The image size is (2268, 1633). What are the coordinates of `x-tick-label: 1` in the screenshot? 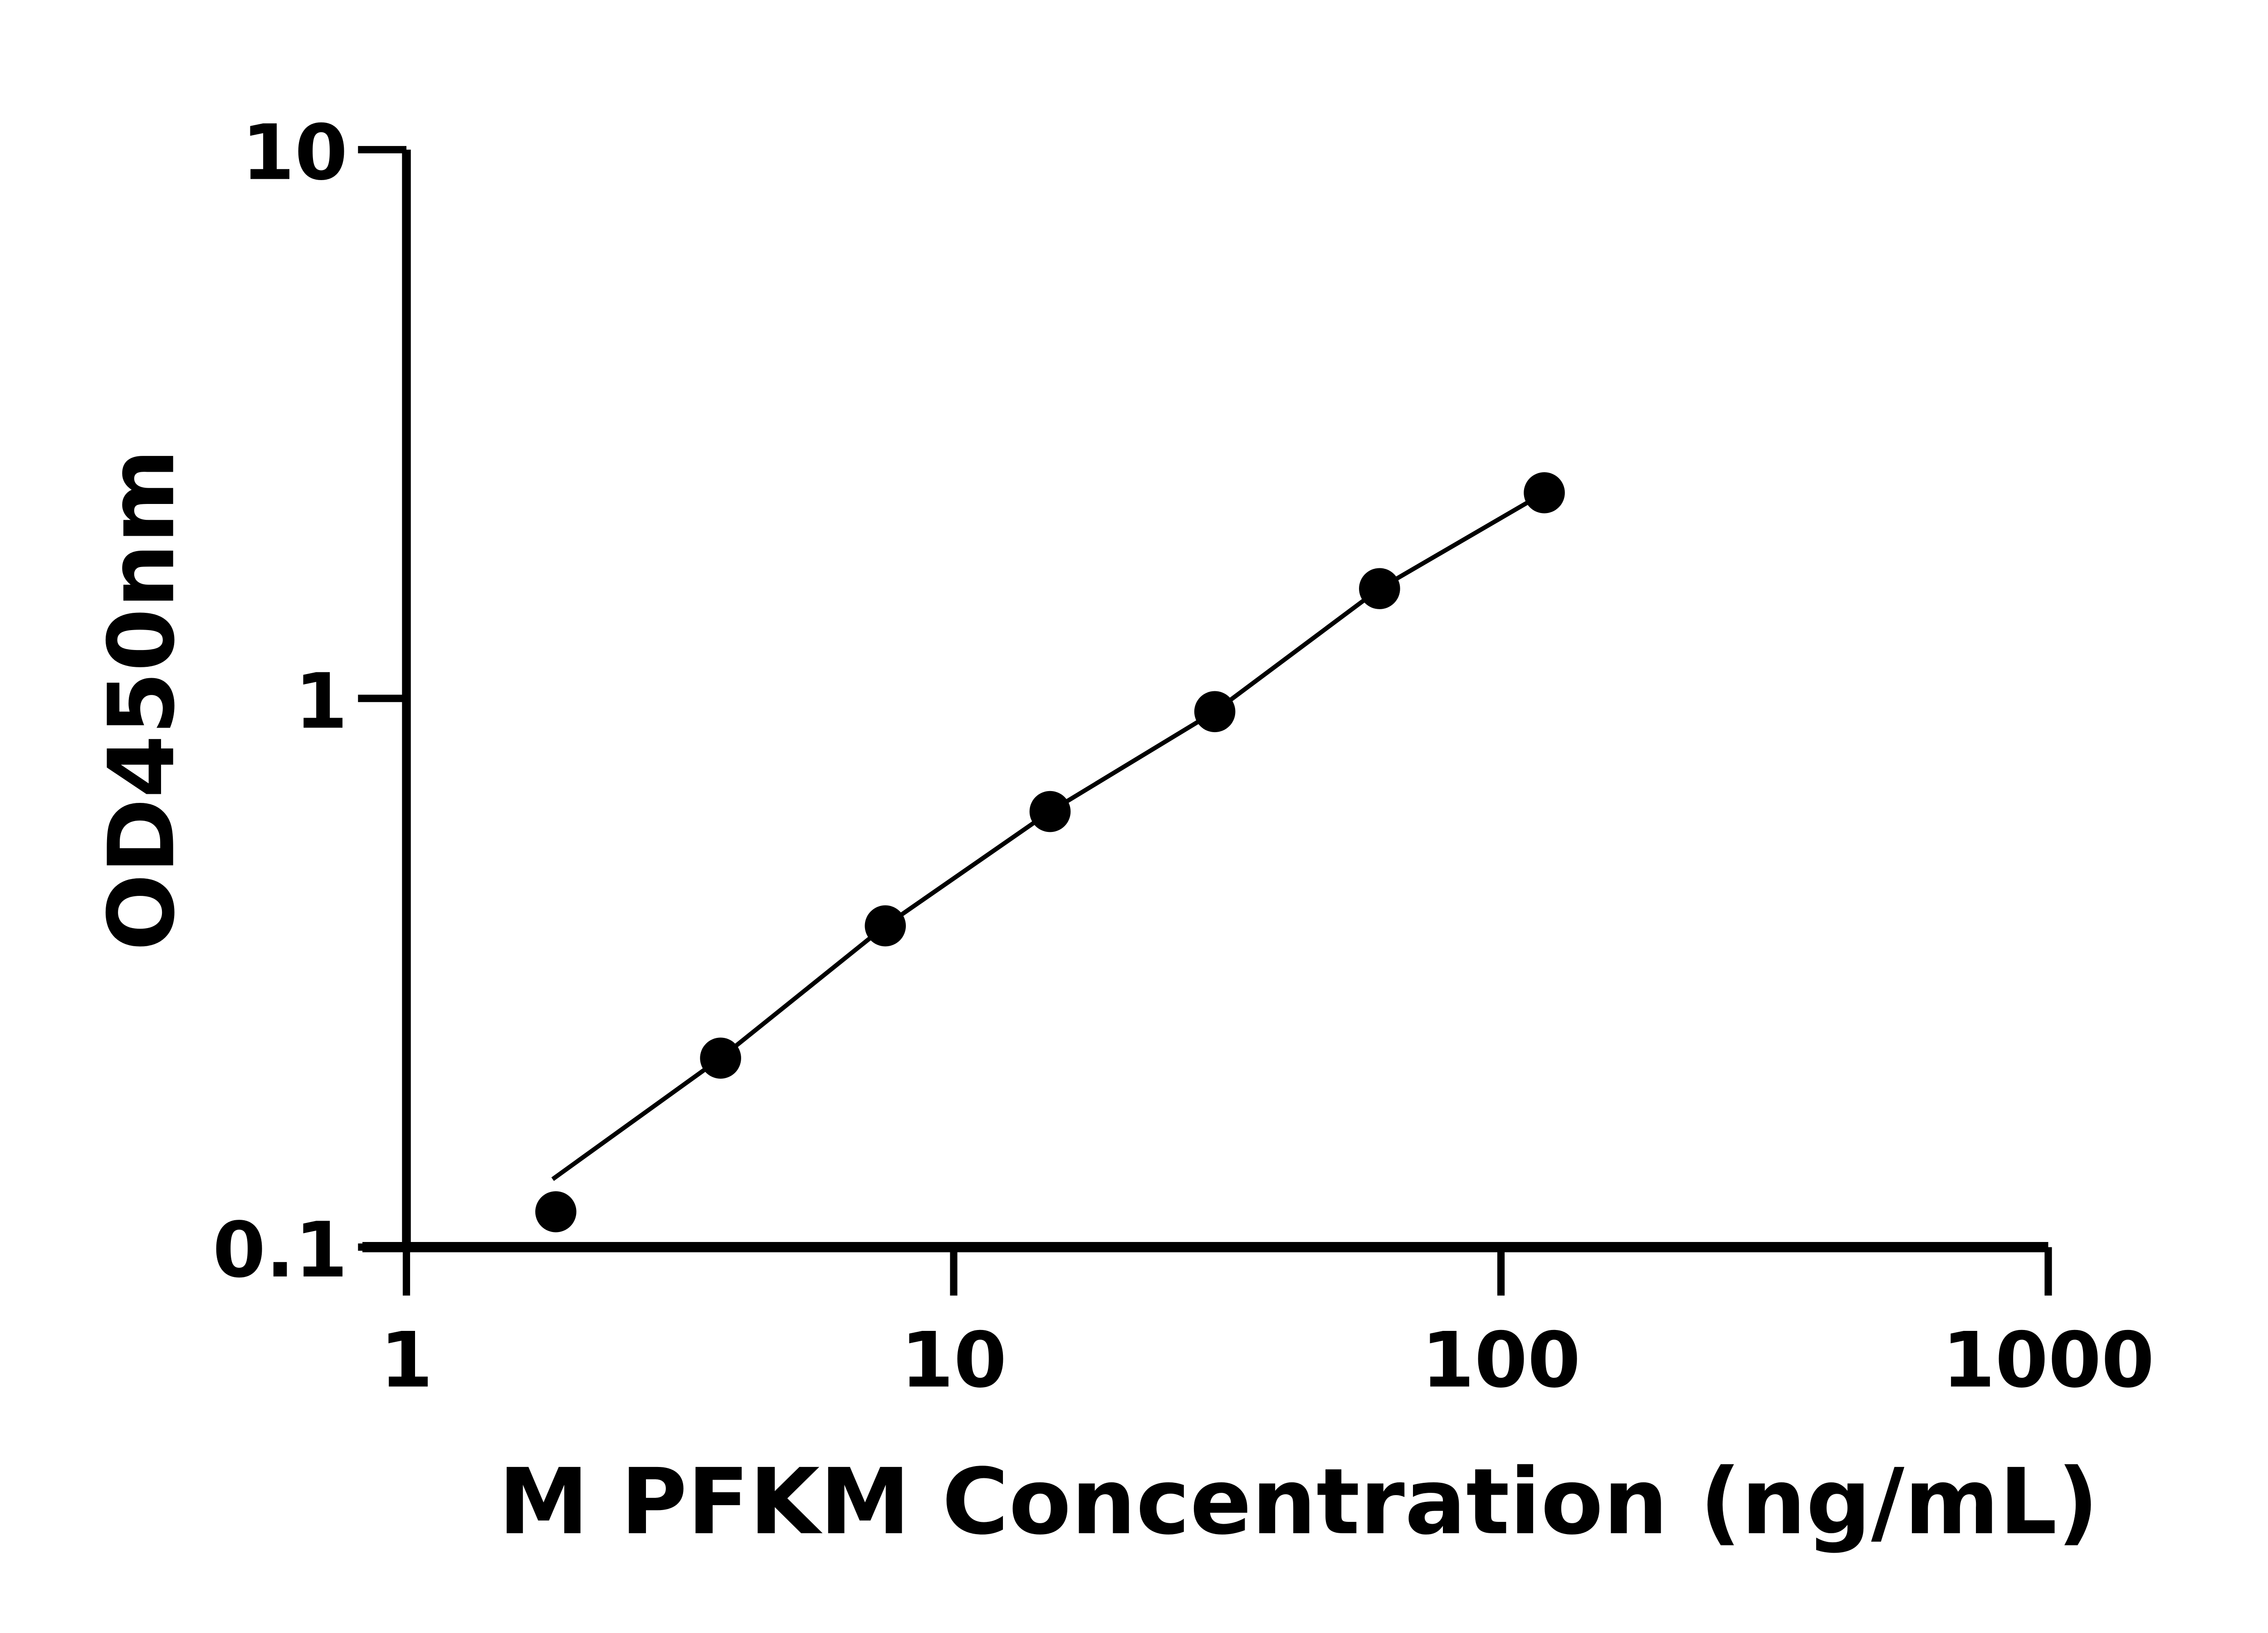 It's located at (407, 1360).